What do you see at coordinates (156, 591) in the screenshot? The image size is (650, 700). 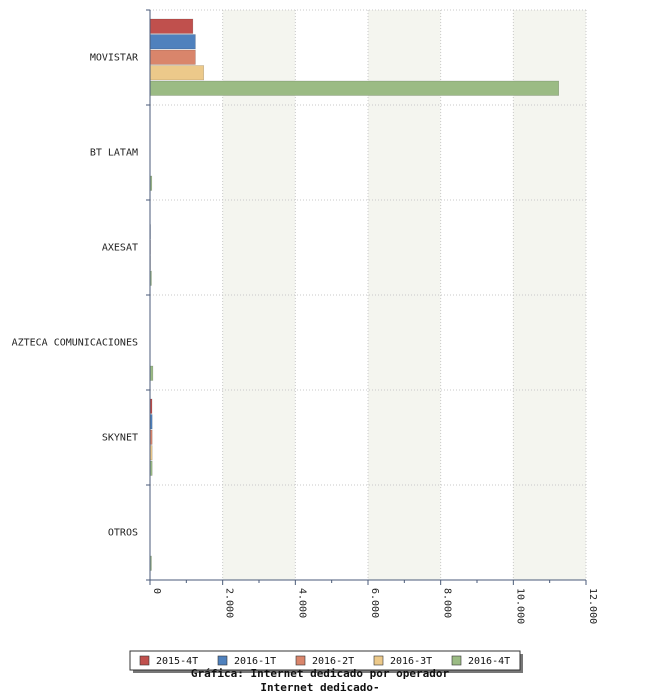 I see `x-tick-label: 0` at bounding box center [156, 591].